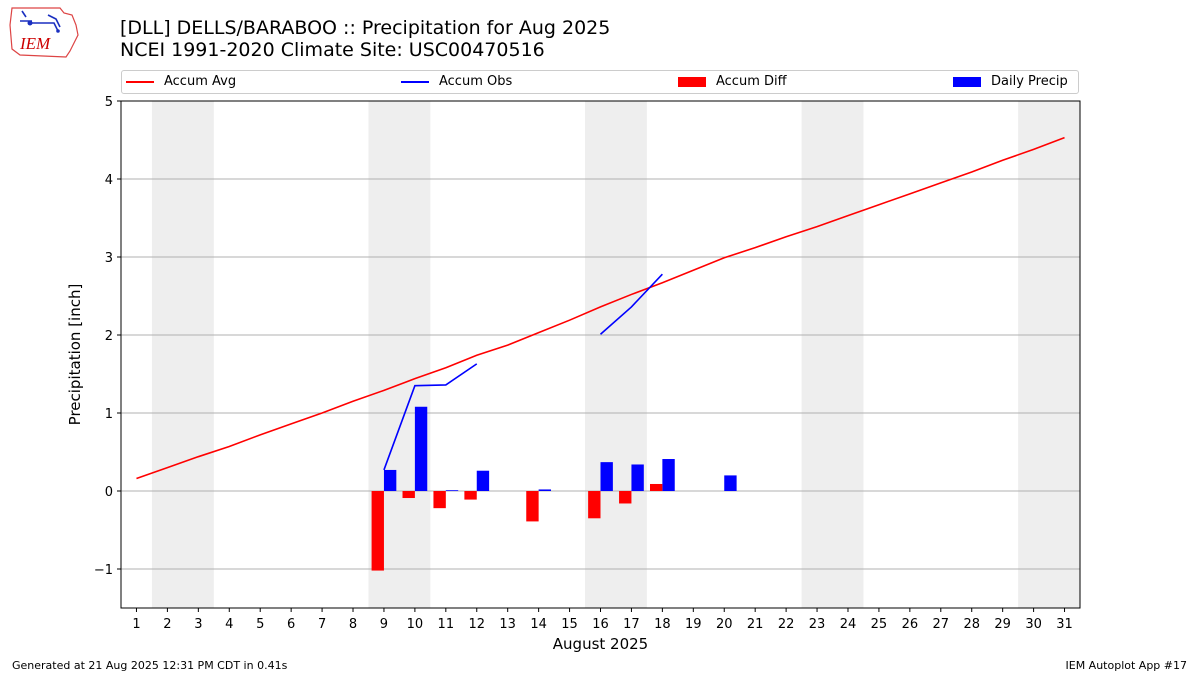  Describe the element at coordinates (786, 624) in the screenshot. I see `x-tick-label: 22` at that location.